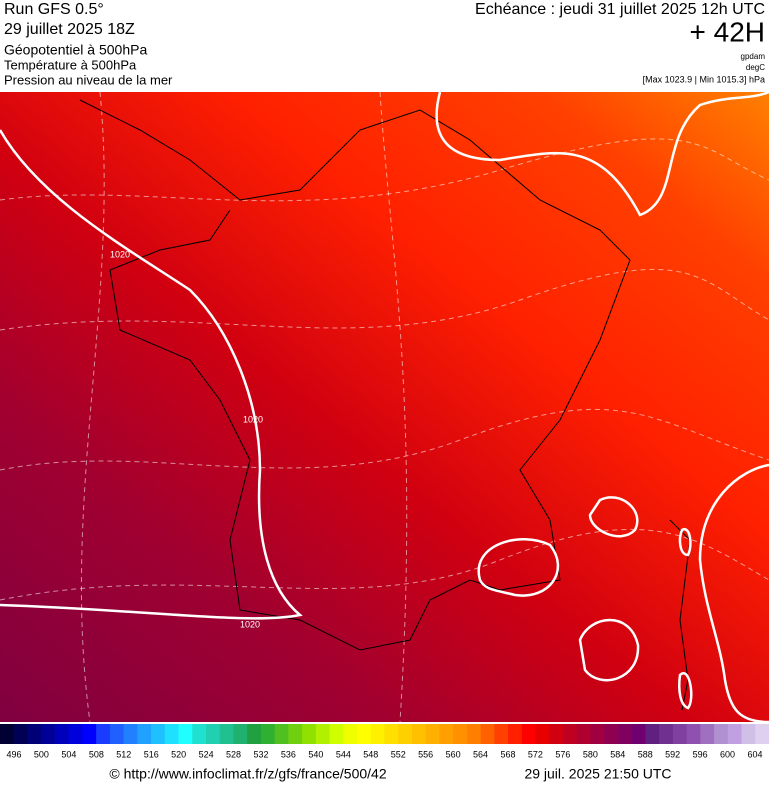 The width and height of the screenshot is (769, 791). I want to click on field-label: Géopotentiel à 500hPa, so click(75, 50).